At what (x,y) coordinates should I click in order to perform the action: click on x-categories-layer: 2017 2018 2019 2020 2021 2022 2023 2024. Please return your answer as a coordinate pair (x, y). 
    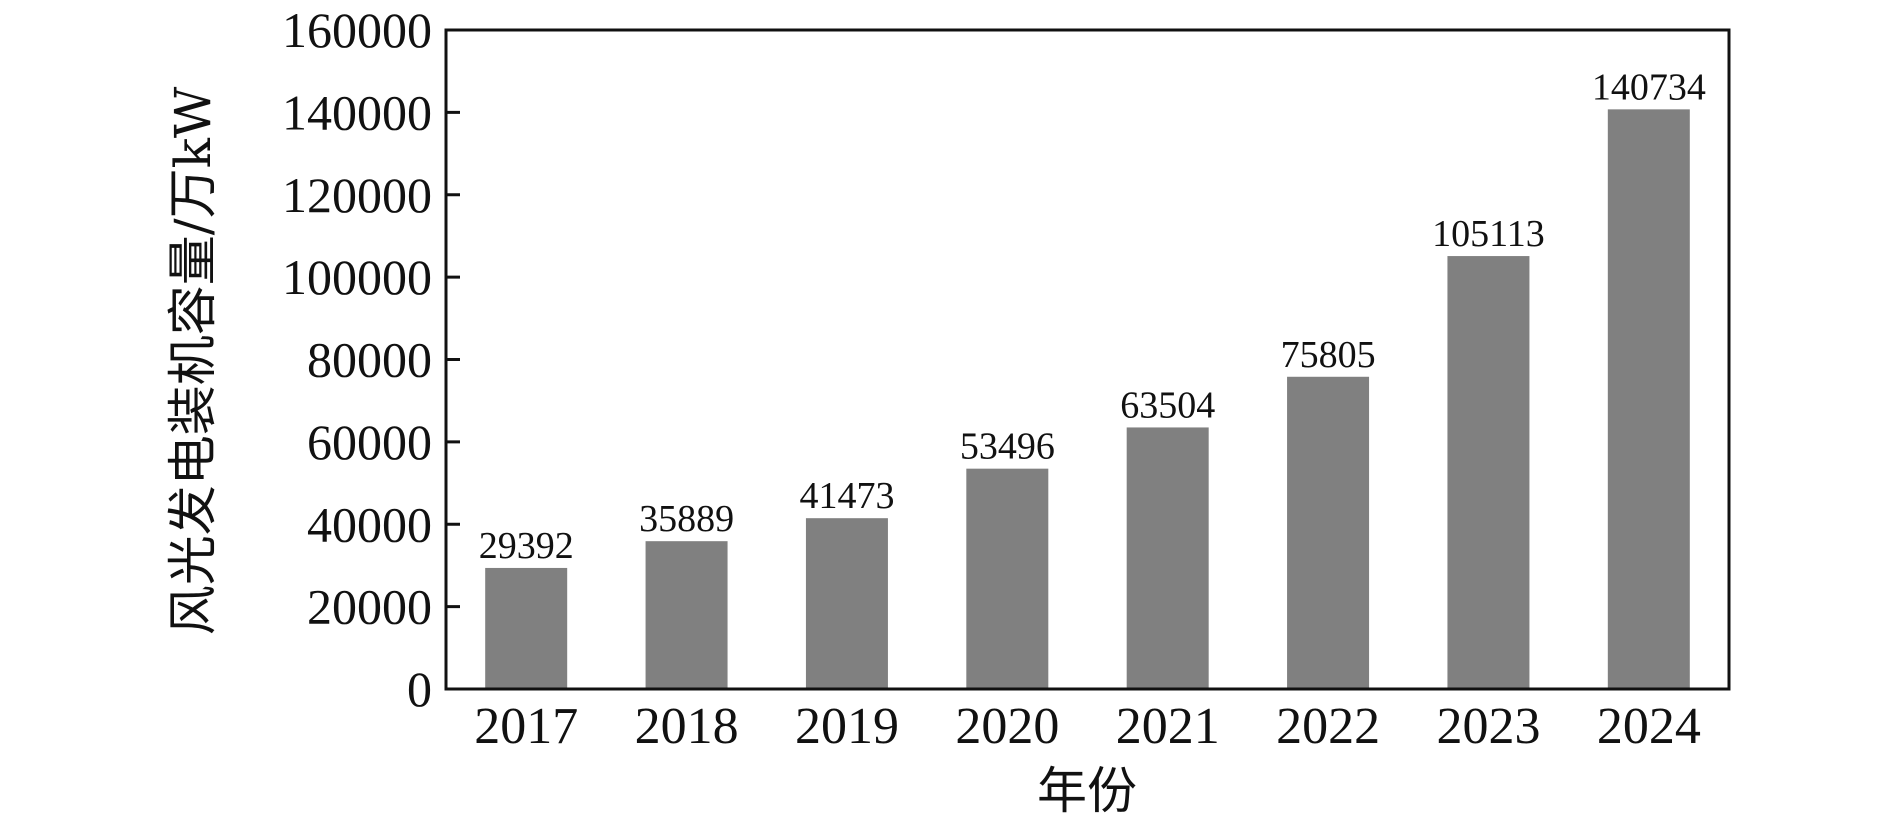
    Looking at the image, I should click on (1087, 726).